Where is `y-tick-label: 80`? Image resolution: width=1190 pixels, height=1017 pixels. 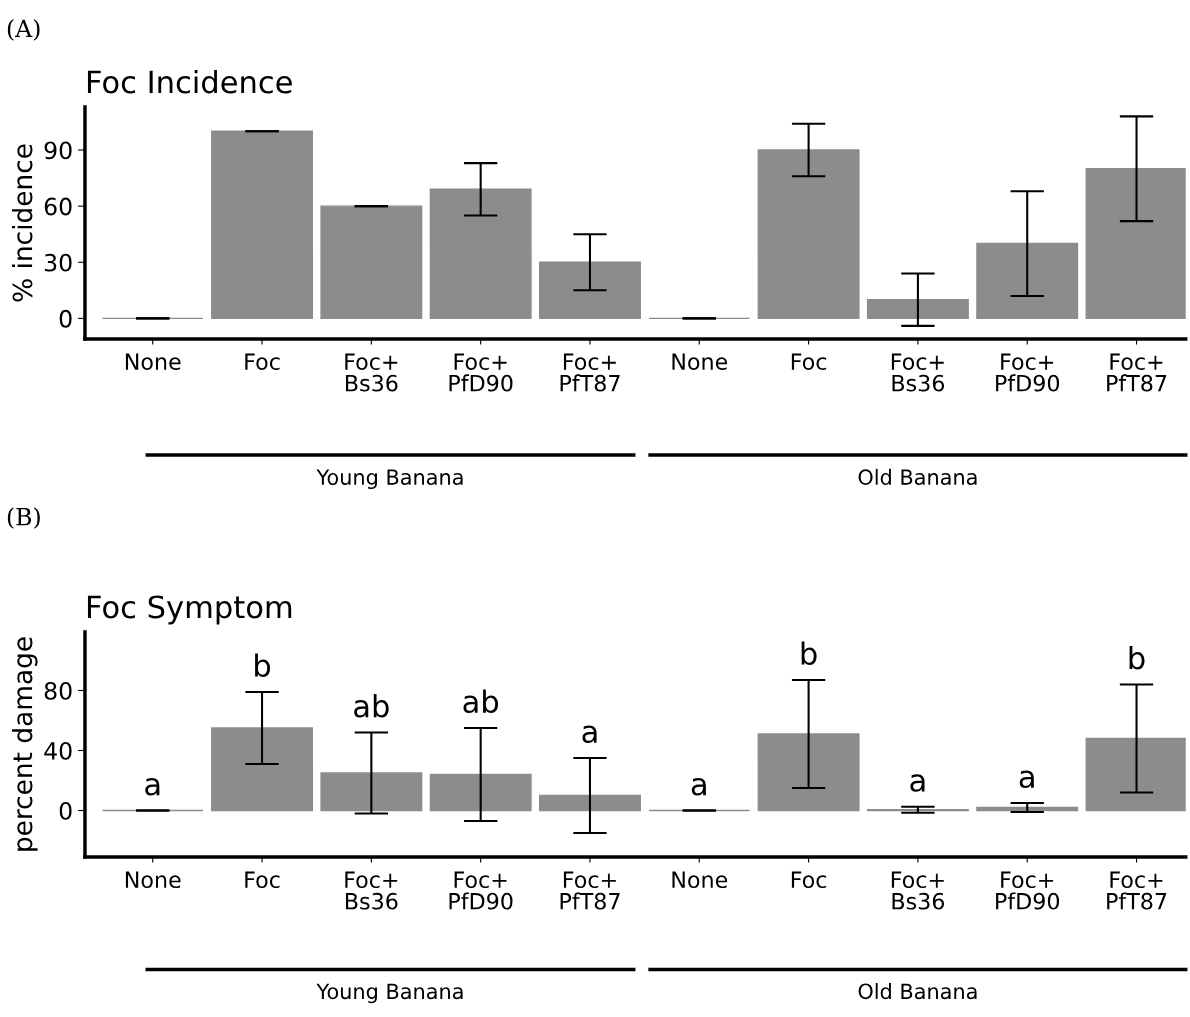
y-tick-label: 80 is located at coordinates (58, 690).